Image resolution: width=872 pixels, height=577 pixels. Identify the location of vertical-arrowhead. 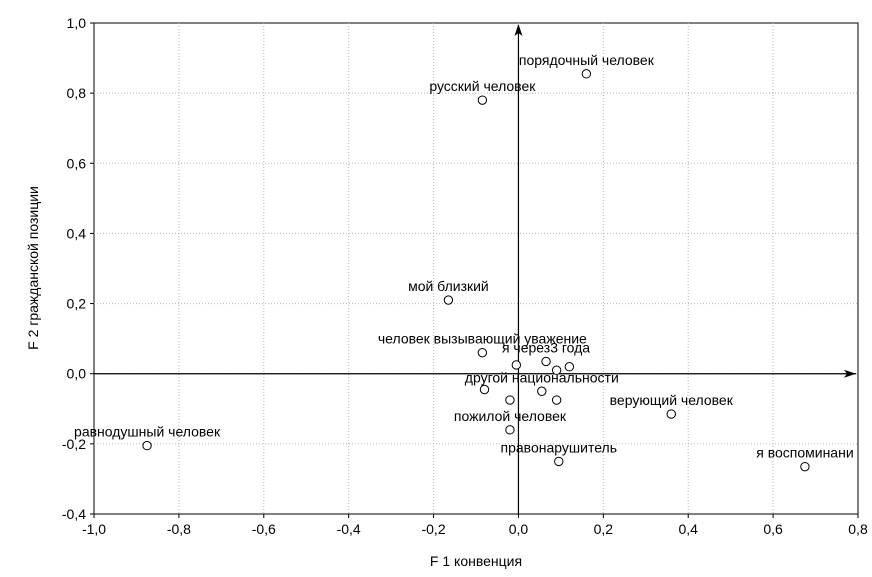
(518, 30).